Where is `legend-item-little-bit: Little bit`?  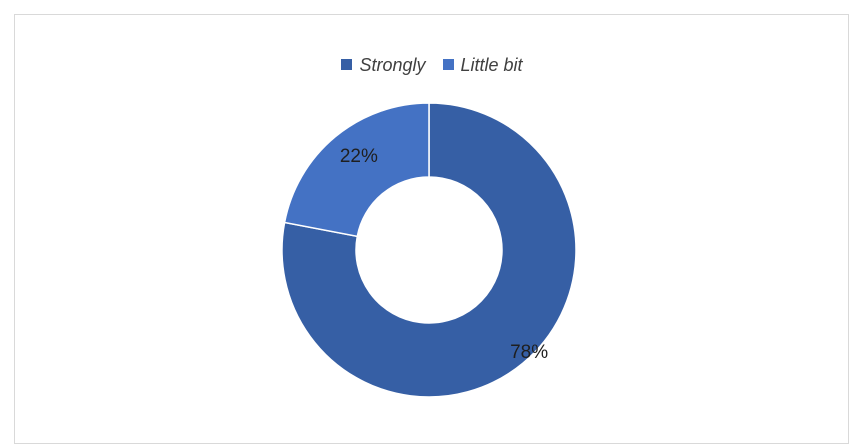
legend-item-little-bit: Little bit is located at coordinates (482, 65).